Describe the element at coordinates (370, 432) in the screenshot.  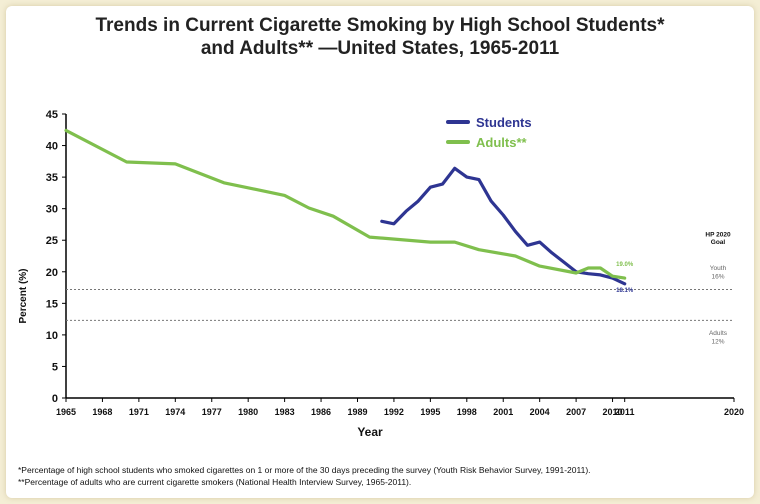
I see `x-axis-title: Year` at that location.